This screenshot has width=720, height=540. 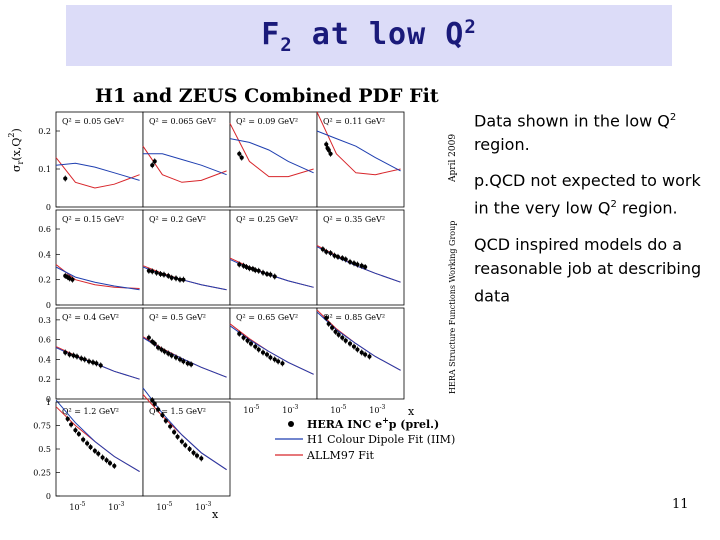 What do you see at coordinates (42, 426) in the screenshot?
I see `y-tick-label: 0.75` at bounding box center [42, 426].